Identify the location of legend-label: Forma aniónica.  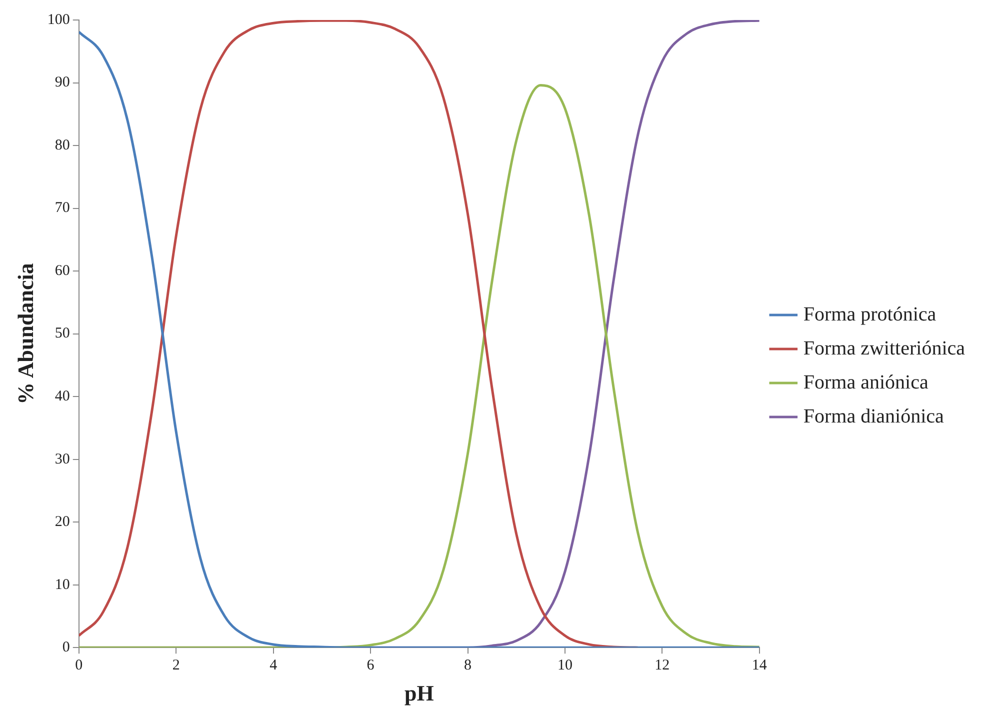
(865, 382).